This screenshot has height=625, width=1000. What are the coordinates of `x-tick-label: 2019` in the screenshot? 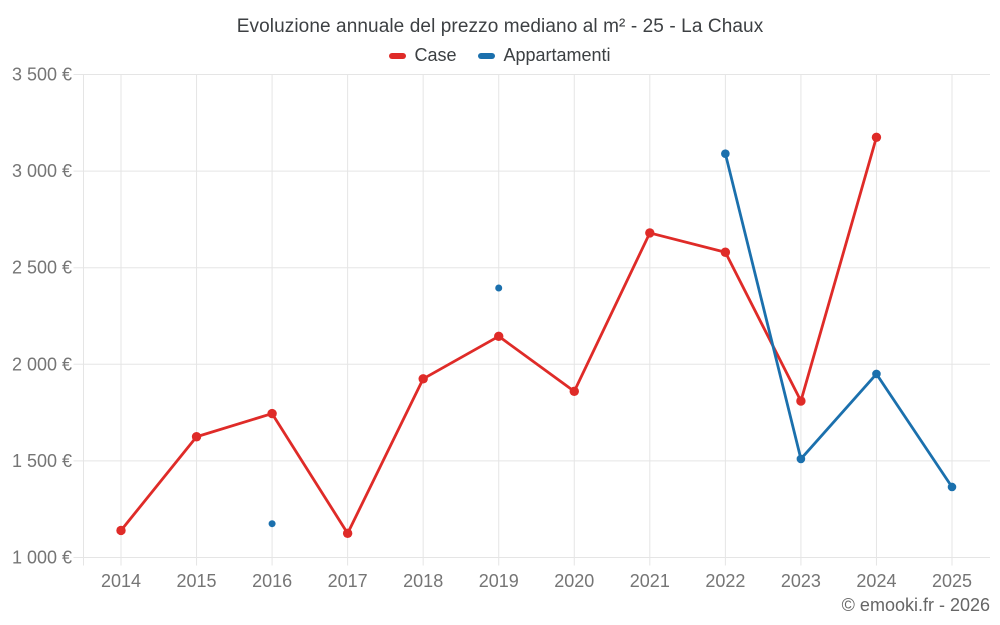 It's located at (499, 581).